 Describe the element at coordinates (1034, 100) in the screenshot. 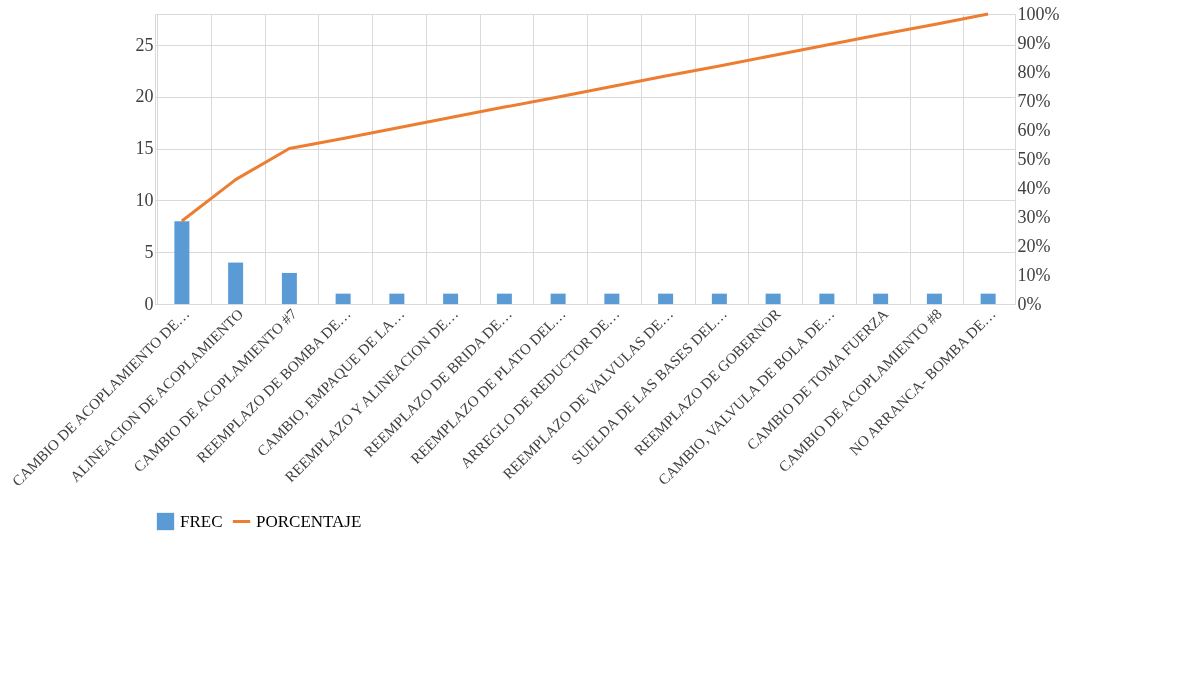

I see `y2-tick-label: 70%` at that location.